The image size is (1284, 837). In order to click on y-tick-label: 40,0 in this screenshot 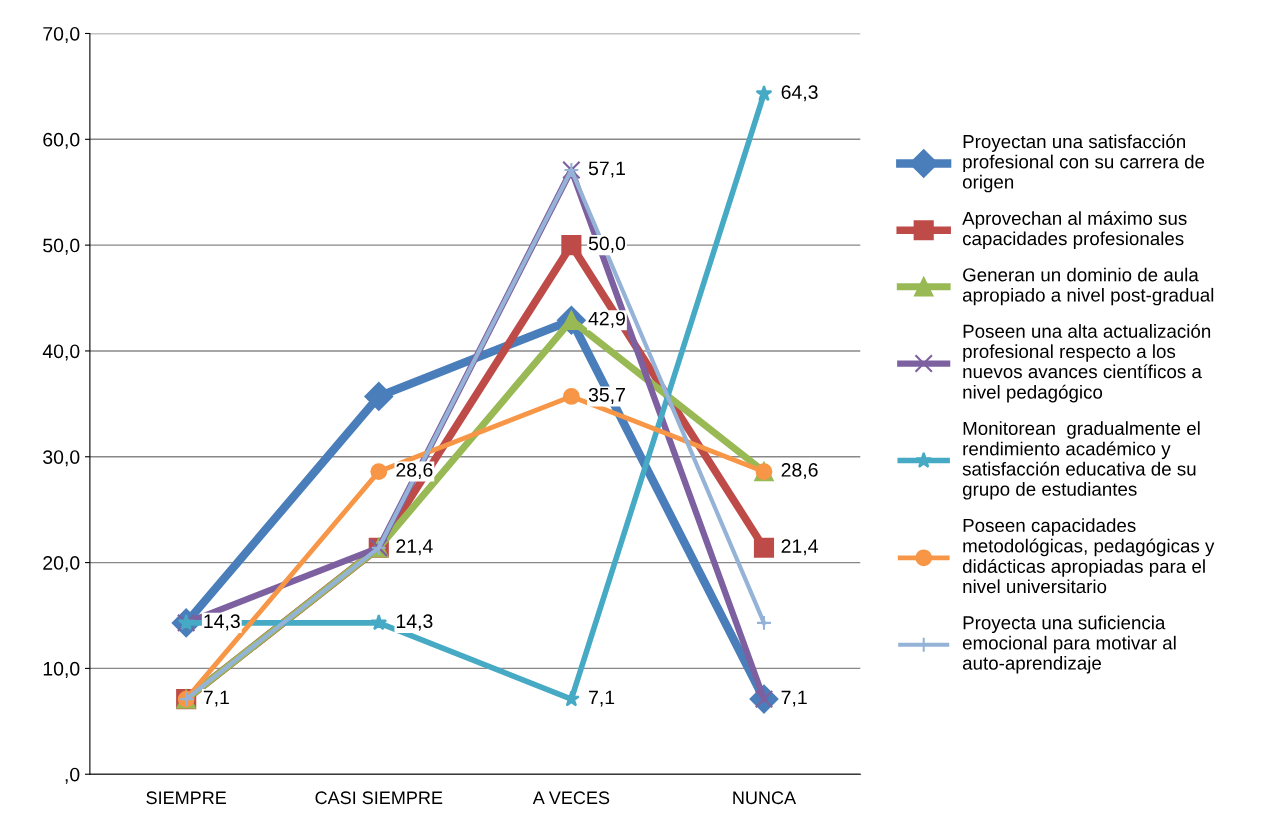, I will do `click(61, 352)`.